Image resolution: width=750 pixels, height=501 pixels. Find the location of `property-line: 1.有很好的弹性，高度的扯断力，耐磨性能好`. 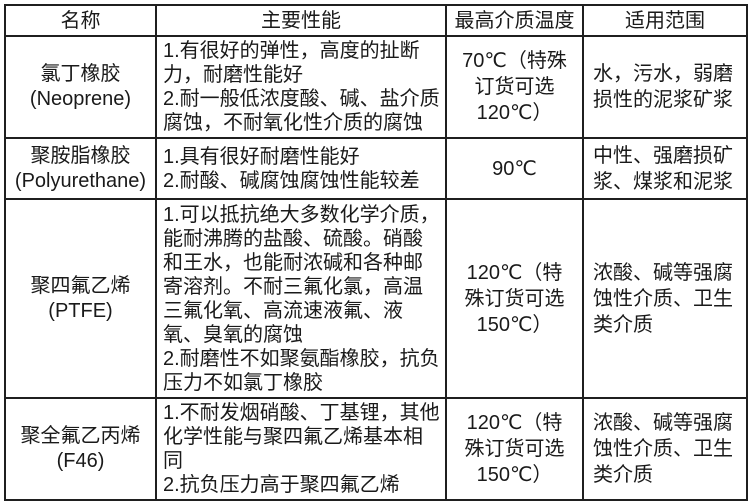

property-line: 1.有很好的弹性，高度的扯断力，耐磨性能好 is located at coordinates (291, 63).